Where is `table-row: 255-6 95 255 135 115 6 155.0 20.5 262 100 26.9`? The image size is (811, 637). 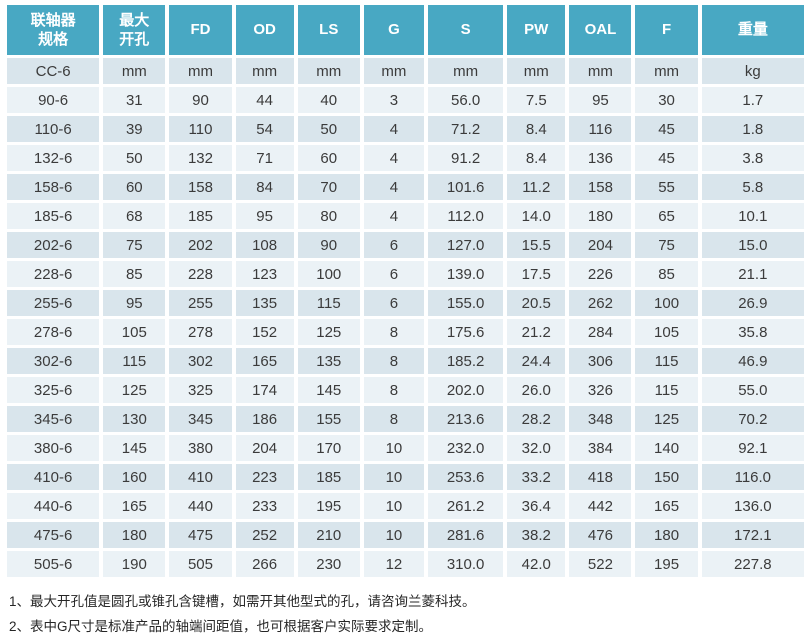
table-row: 255-6 95 255 135 115 6 155.0 20.5 262 100 26.9 is located at coordinates (405, 303).